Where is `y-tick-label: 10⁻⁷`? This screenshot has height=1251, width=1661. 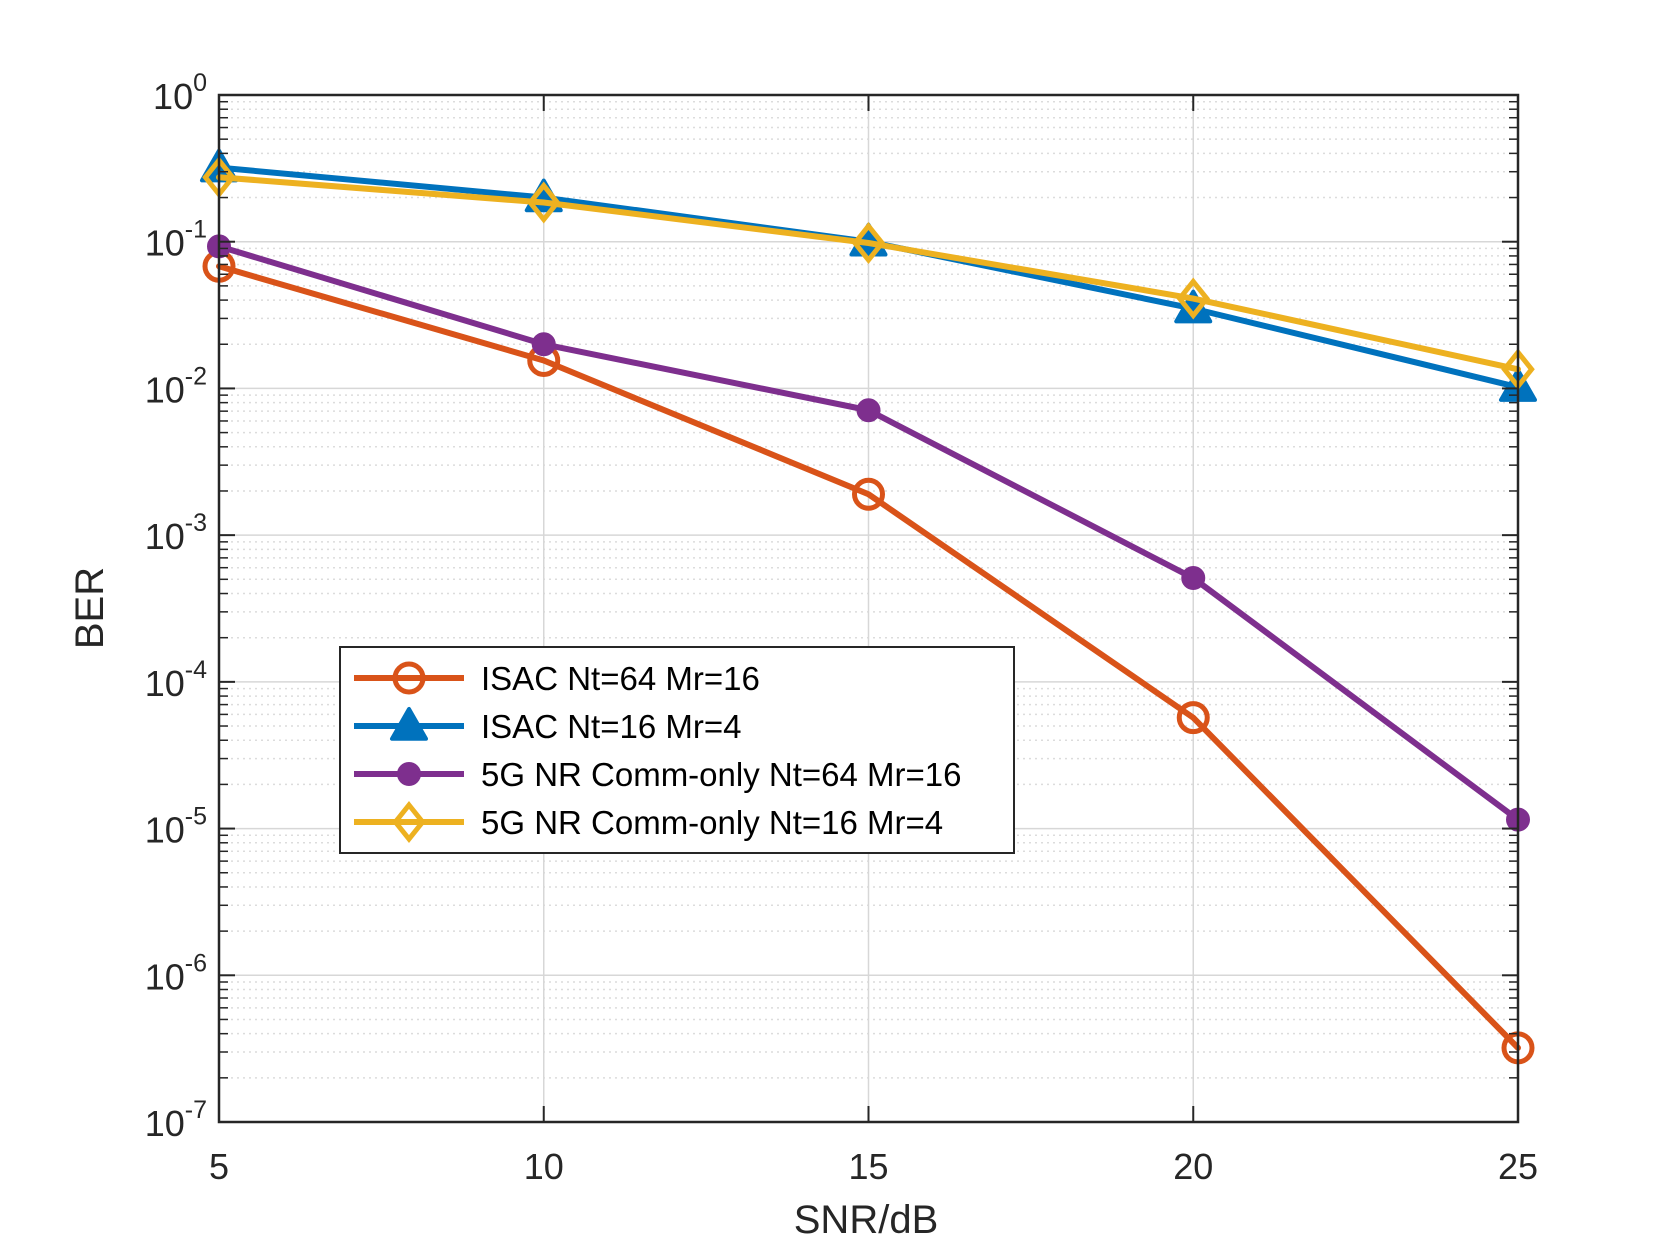
y-tick-label: 10⁻⁷ is located at coordinates (176, 1120).